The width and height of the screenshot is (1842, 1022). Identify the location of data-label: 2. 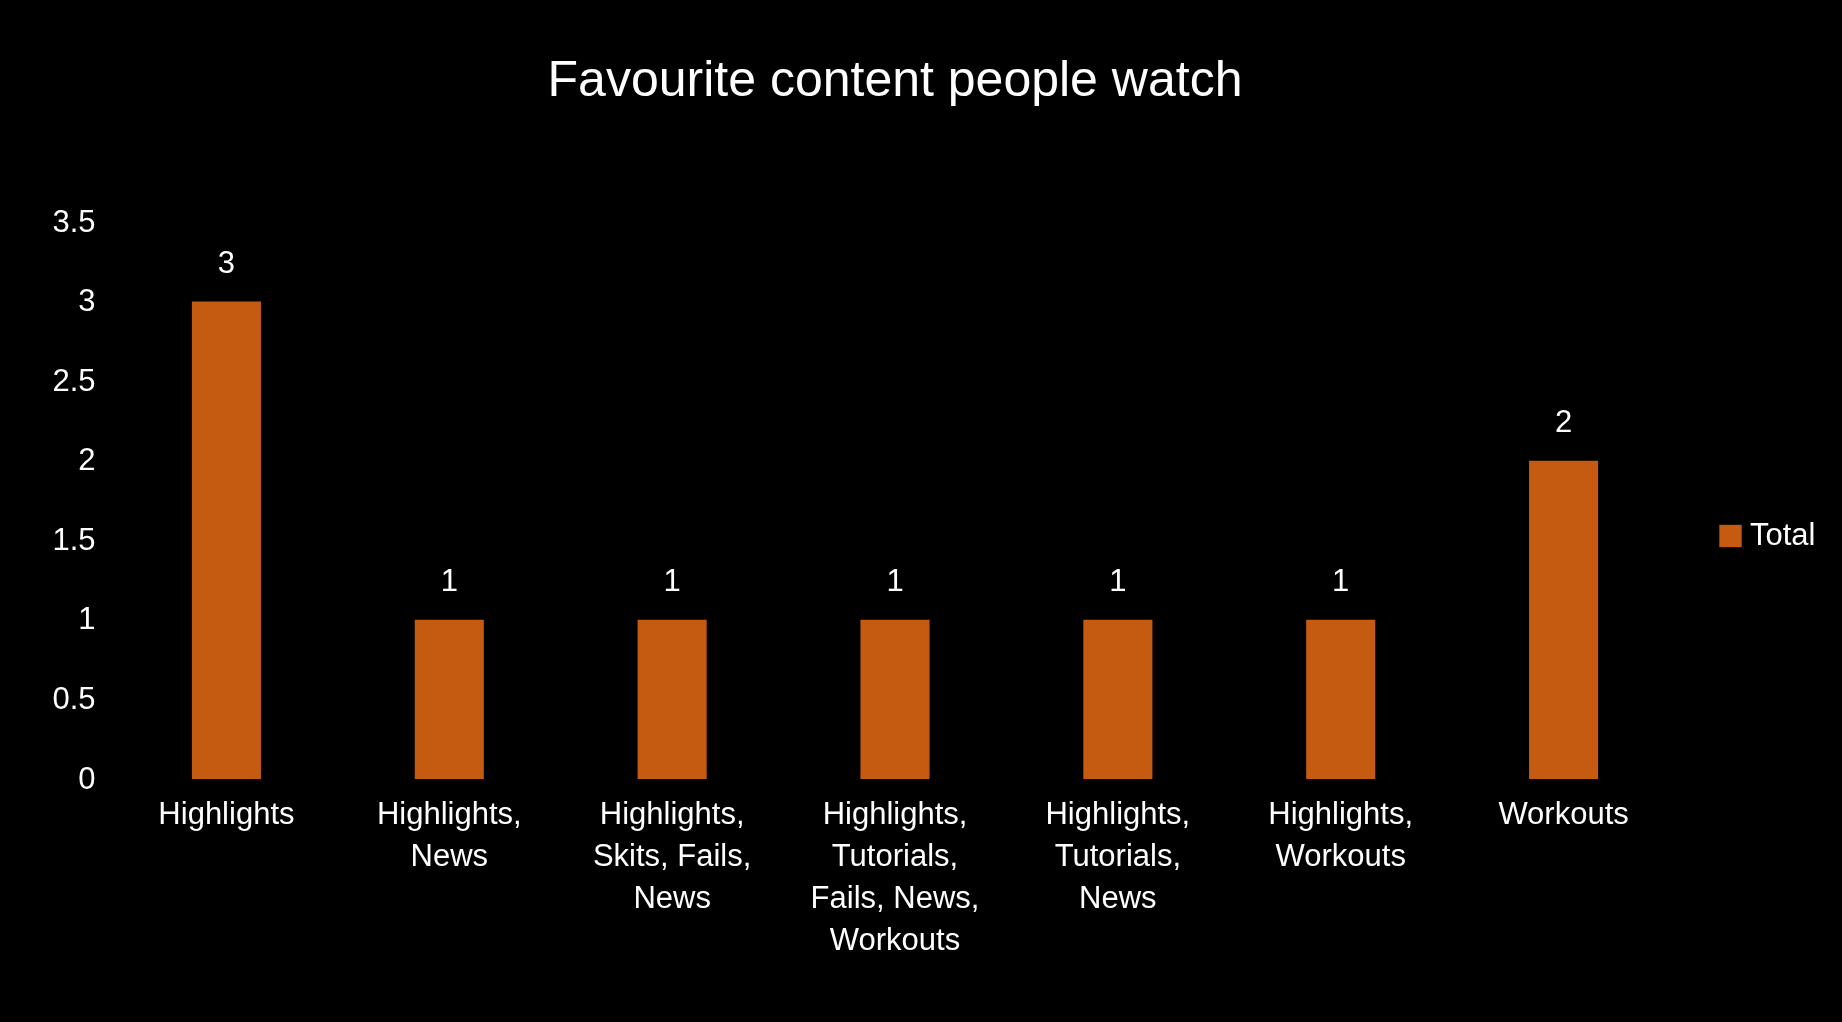
(1563, 421).